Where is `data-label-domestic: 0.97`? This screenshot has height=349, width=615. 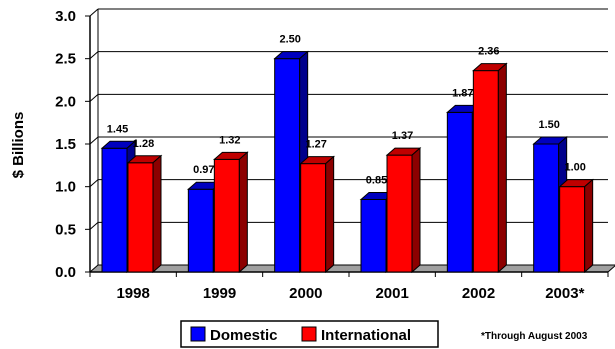 data-label-domestic: 0.97 is located at coordinates (203, 170).